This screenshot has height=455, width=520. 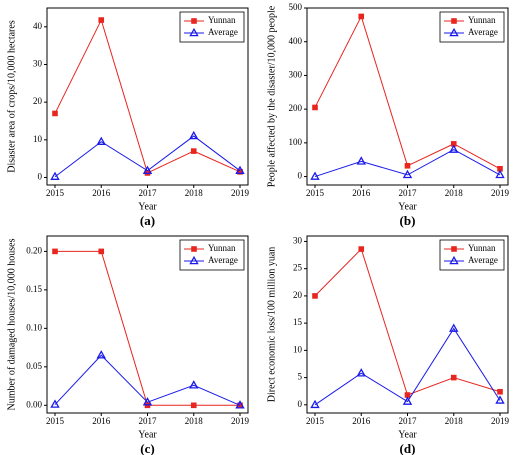 I want to click on y-tick-label: 30, so click(x=298, y=241).